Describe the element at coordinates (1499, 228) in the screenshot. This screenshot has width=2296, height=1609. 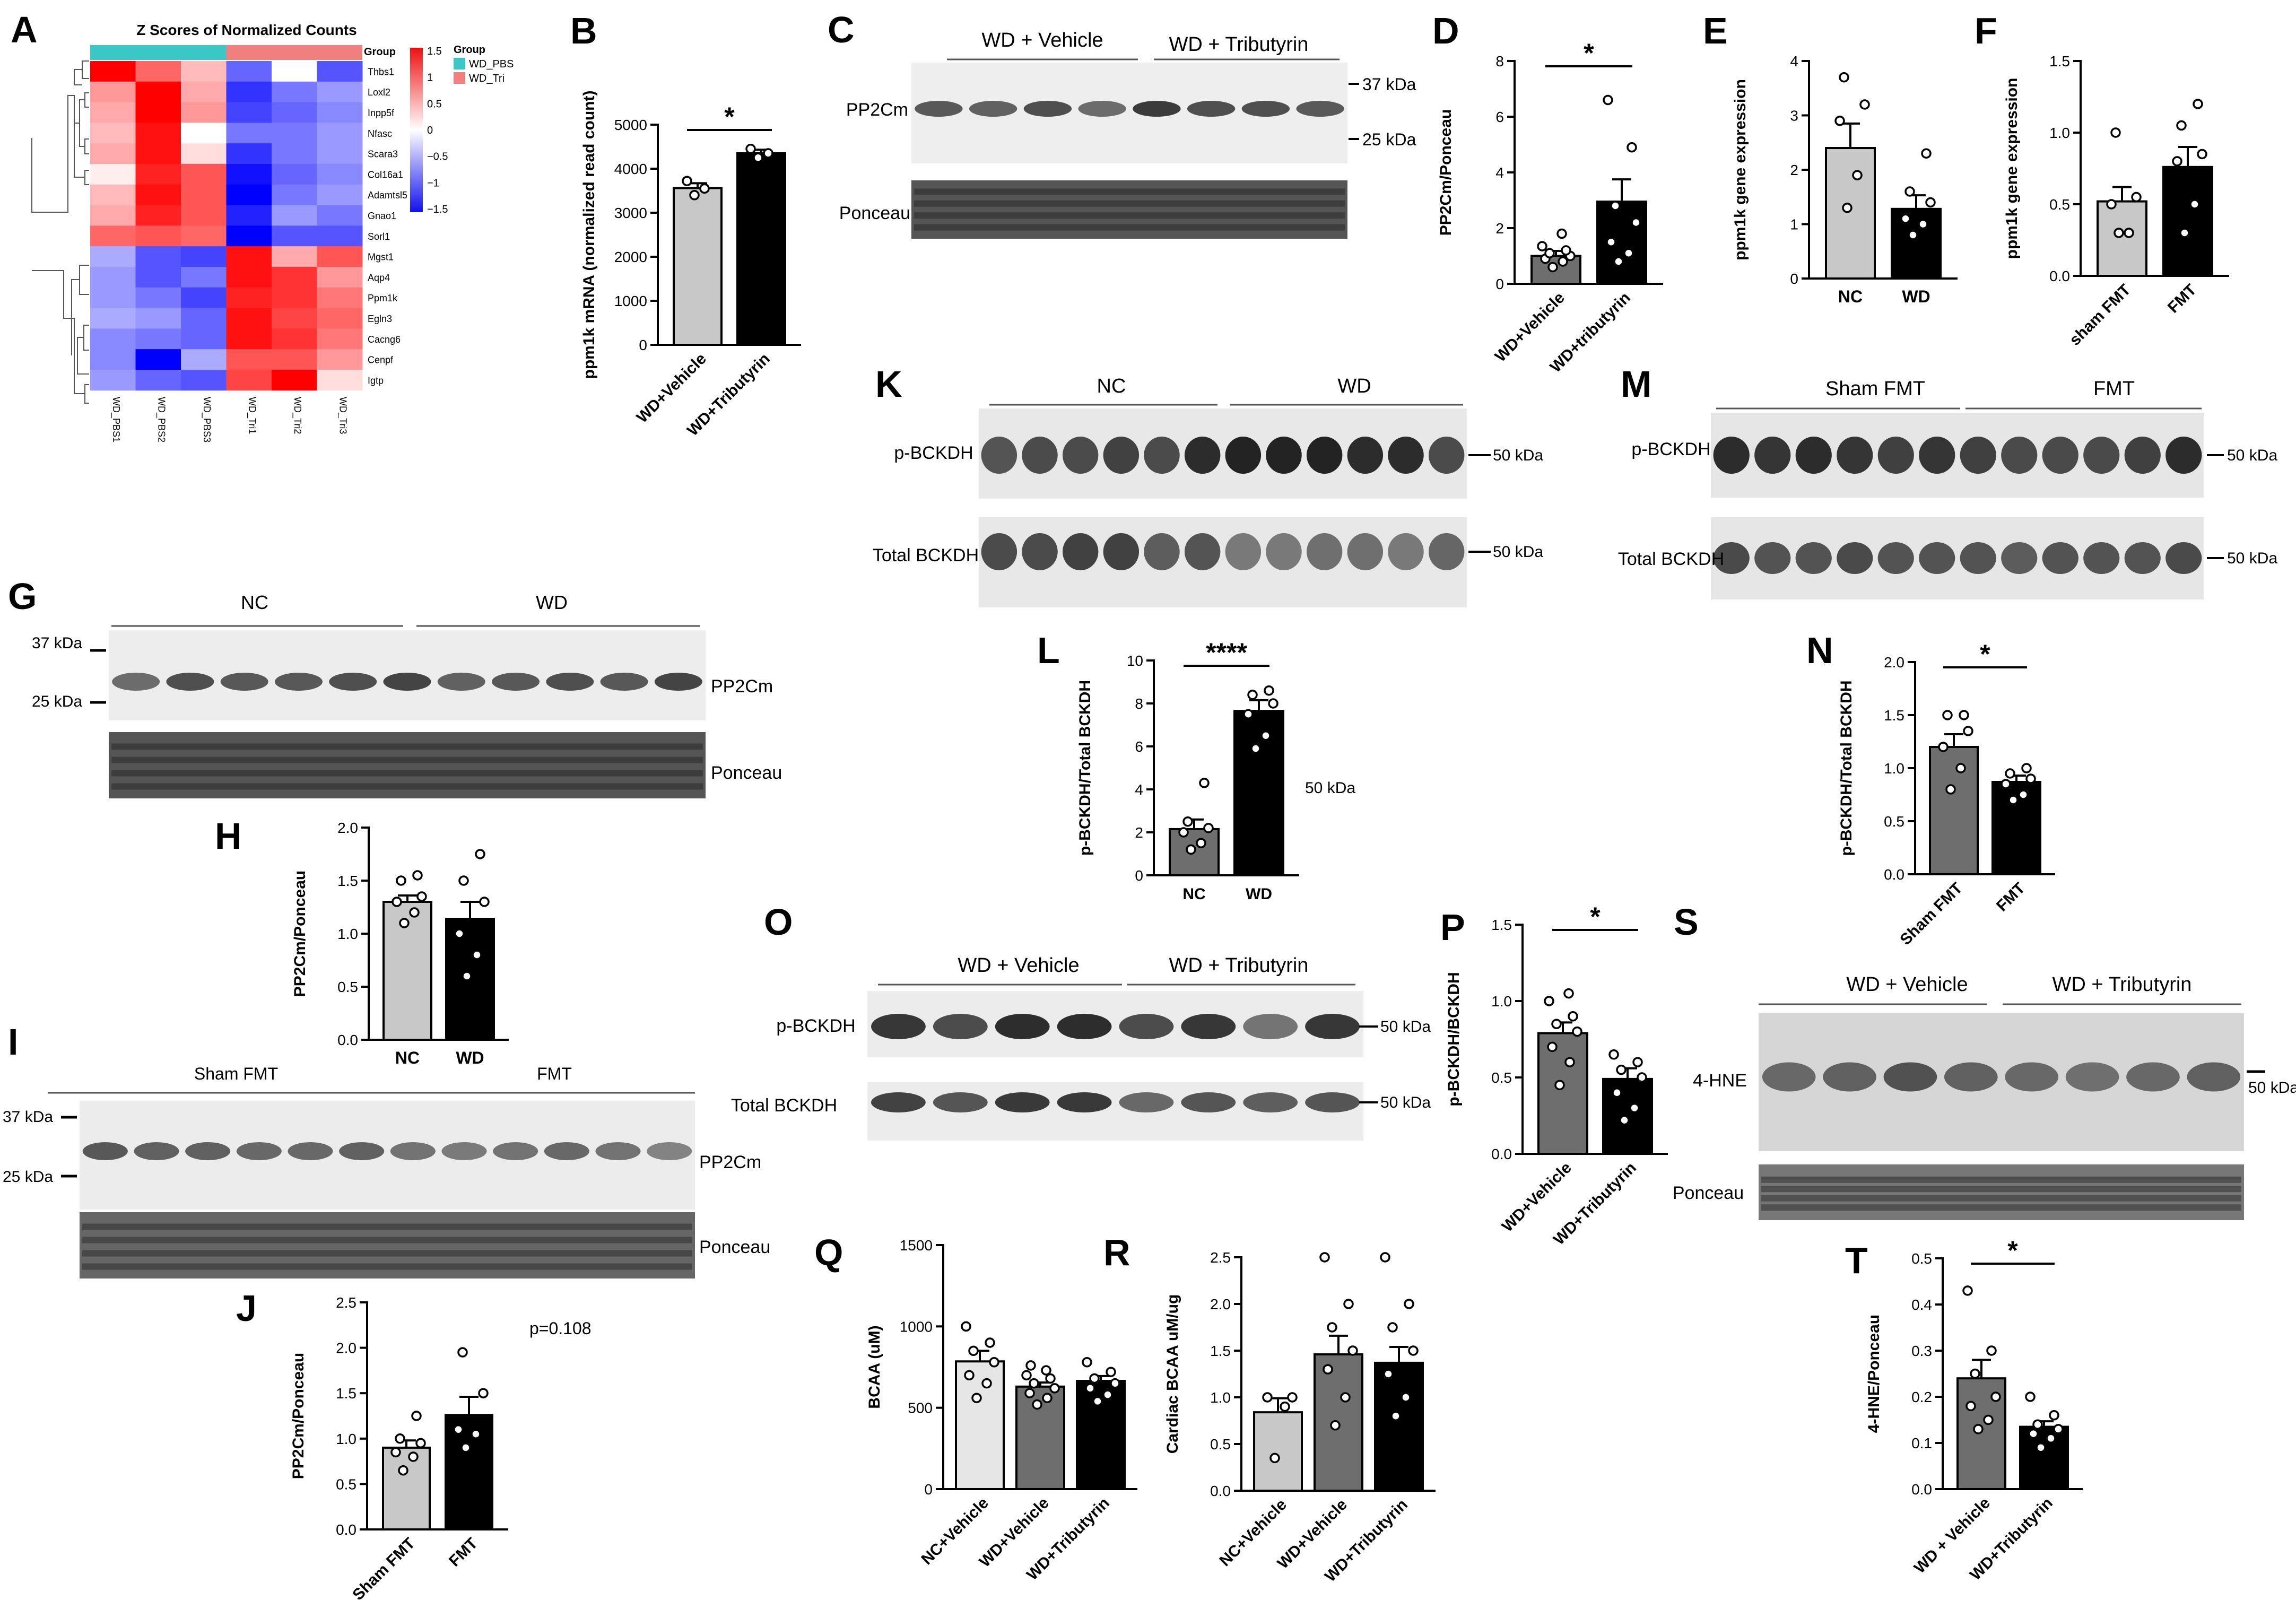
I see `y-tick-label: 2` at that location.